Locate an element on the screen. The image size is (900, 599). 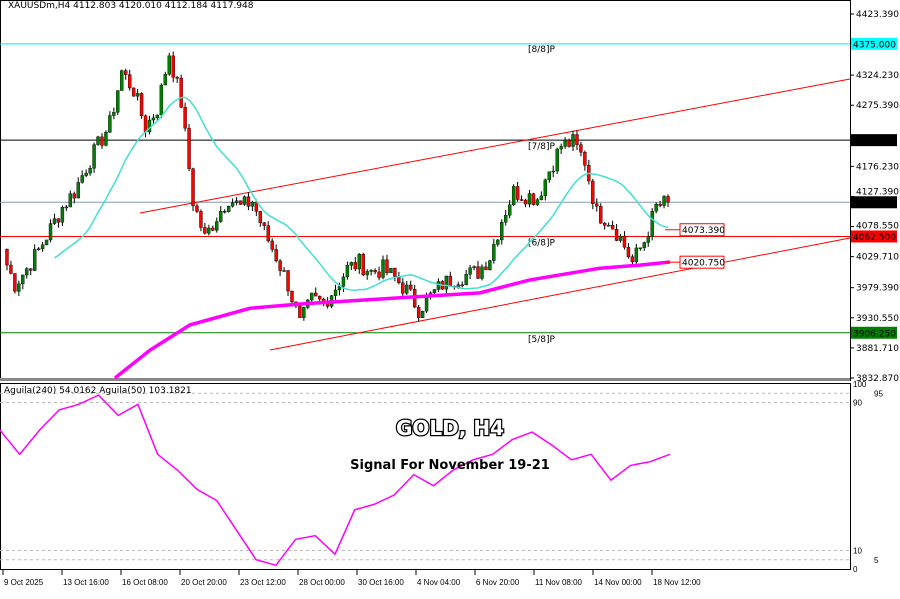
x-tick-label: 20 Oct 20:00 is located at coordinates (204, 582).